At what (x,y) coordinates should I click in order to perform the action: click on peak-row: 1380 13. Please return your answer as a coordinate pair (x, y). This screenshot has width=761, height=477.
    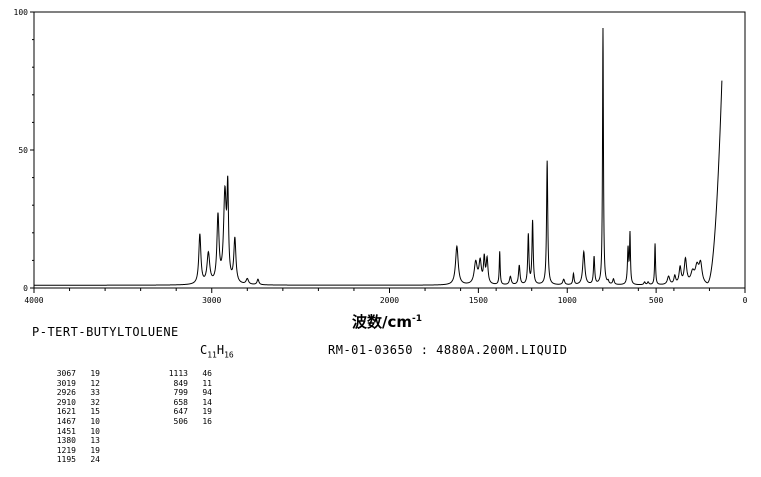
    Looking at the image, I should click on (65, 441).